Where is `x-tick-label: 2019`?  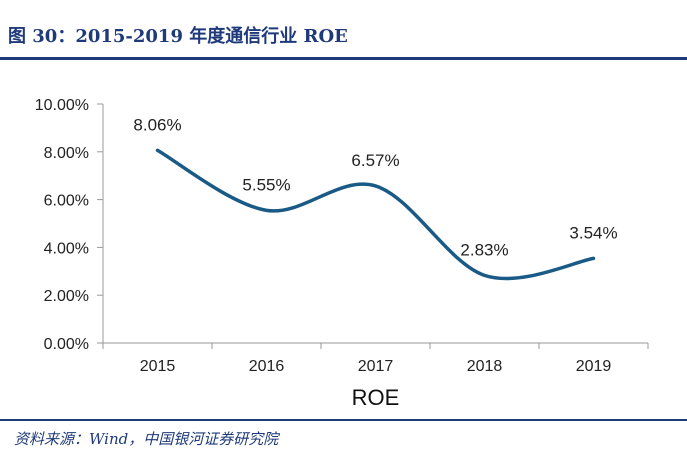
x-tick-label: 2019 is located at coordinates (594, 366).